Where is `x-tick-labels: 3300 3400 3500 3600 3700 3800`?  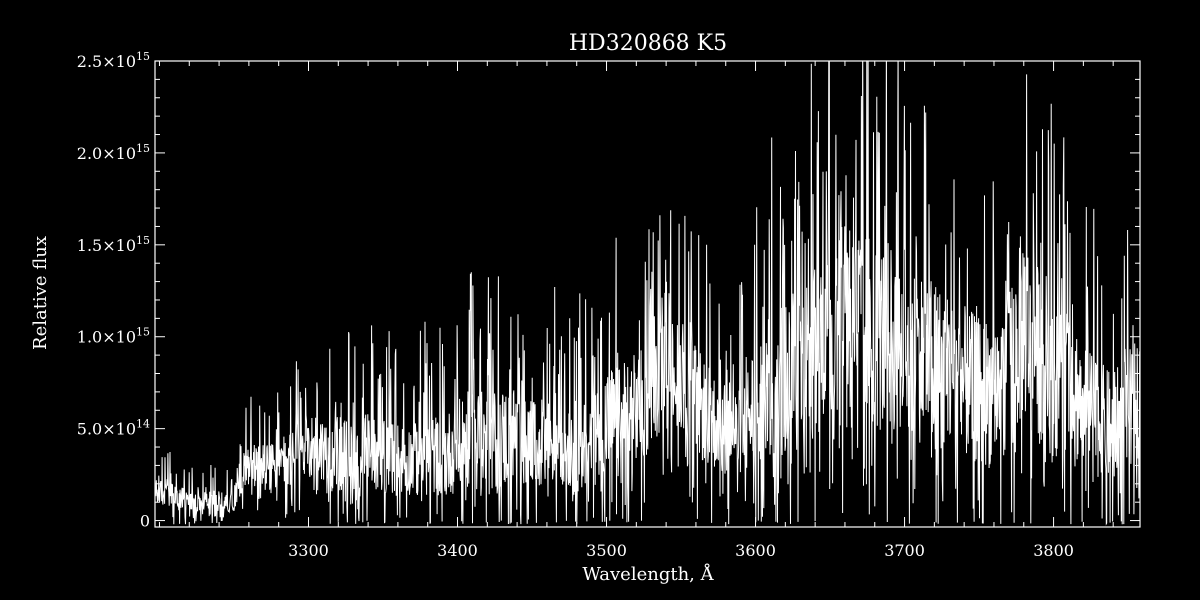
x-tick-labels: 3300 3400 3500 3600 3700 3800 is located at coordinates (681, 550).